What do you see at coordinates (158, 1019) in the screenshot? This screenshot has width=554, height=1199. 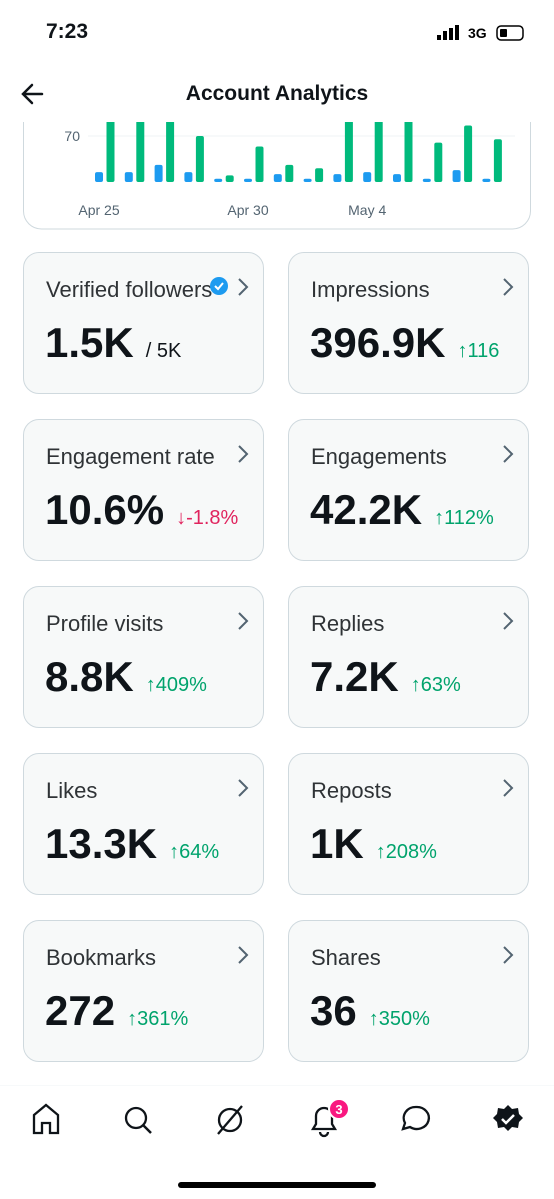 I see `metric-change: ↑361%` at bounding box center [158, 1019].